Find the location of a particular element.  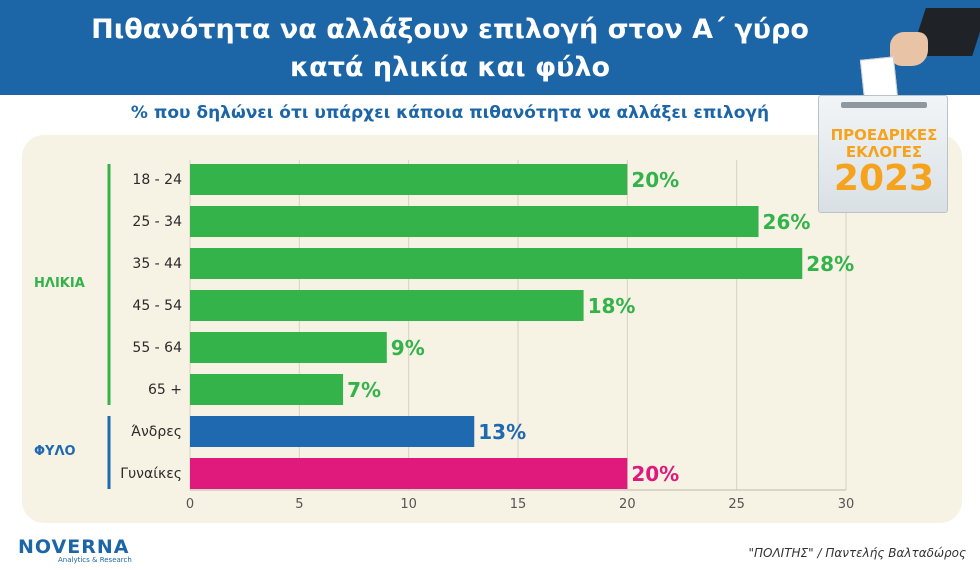

x-tick-label: 0 is located at coordinates (190, 504).